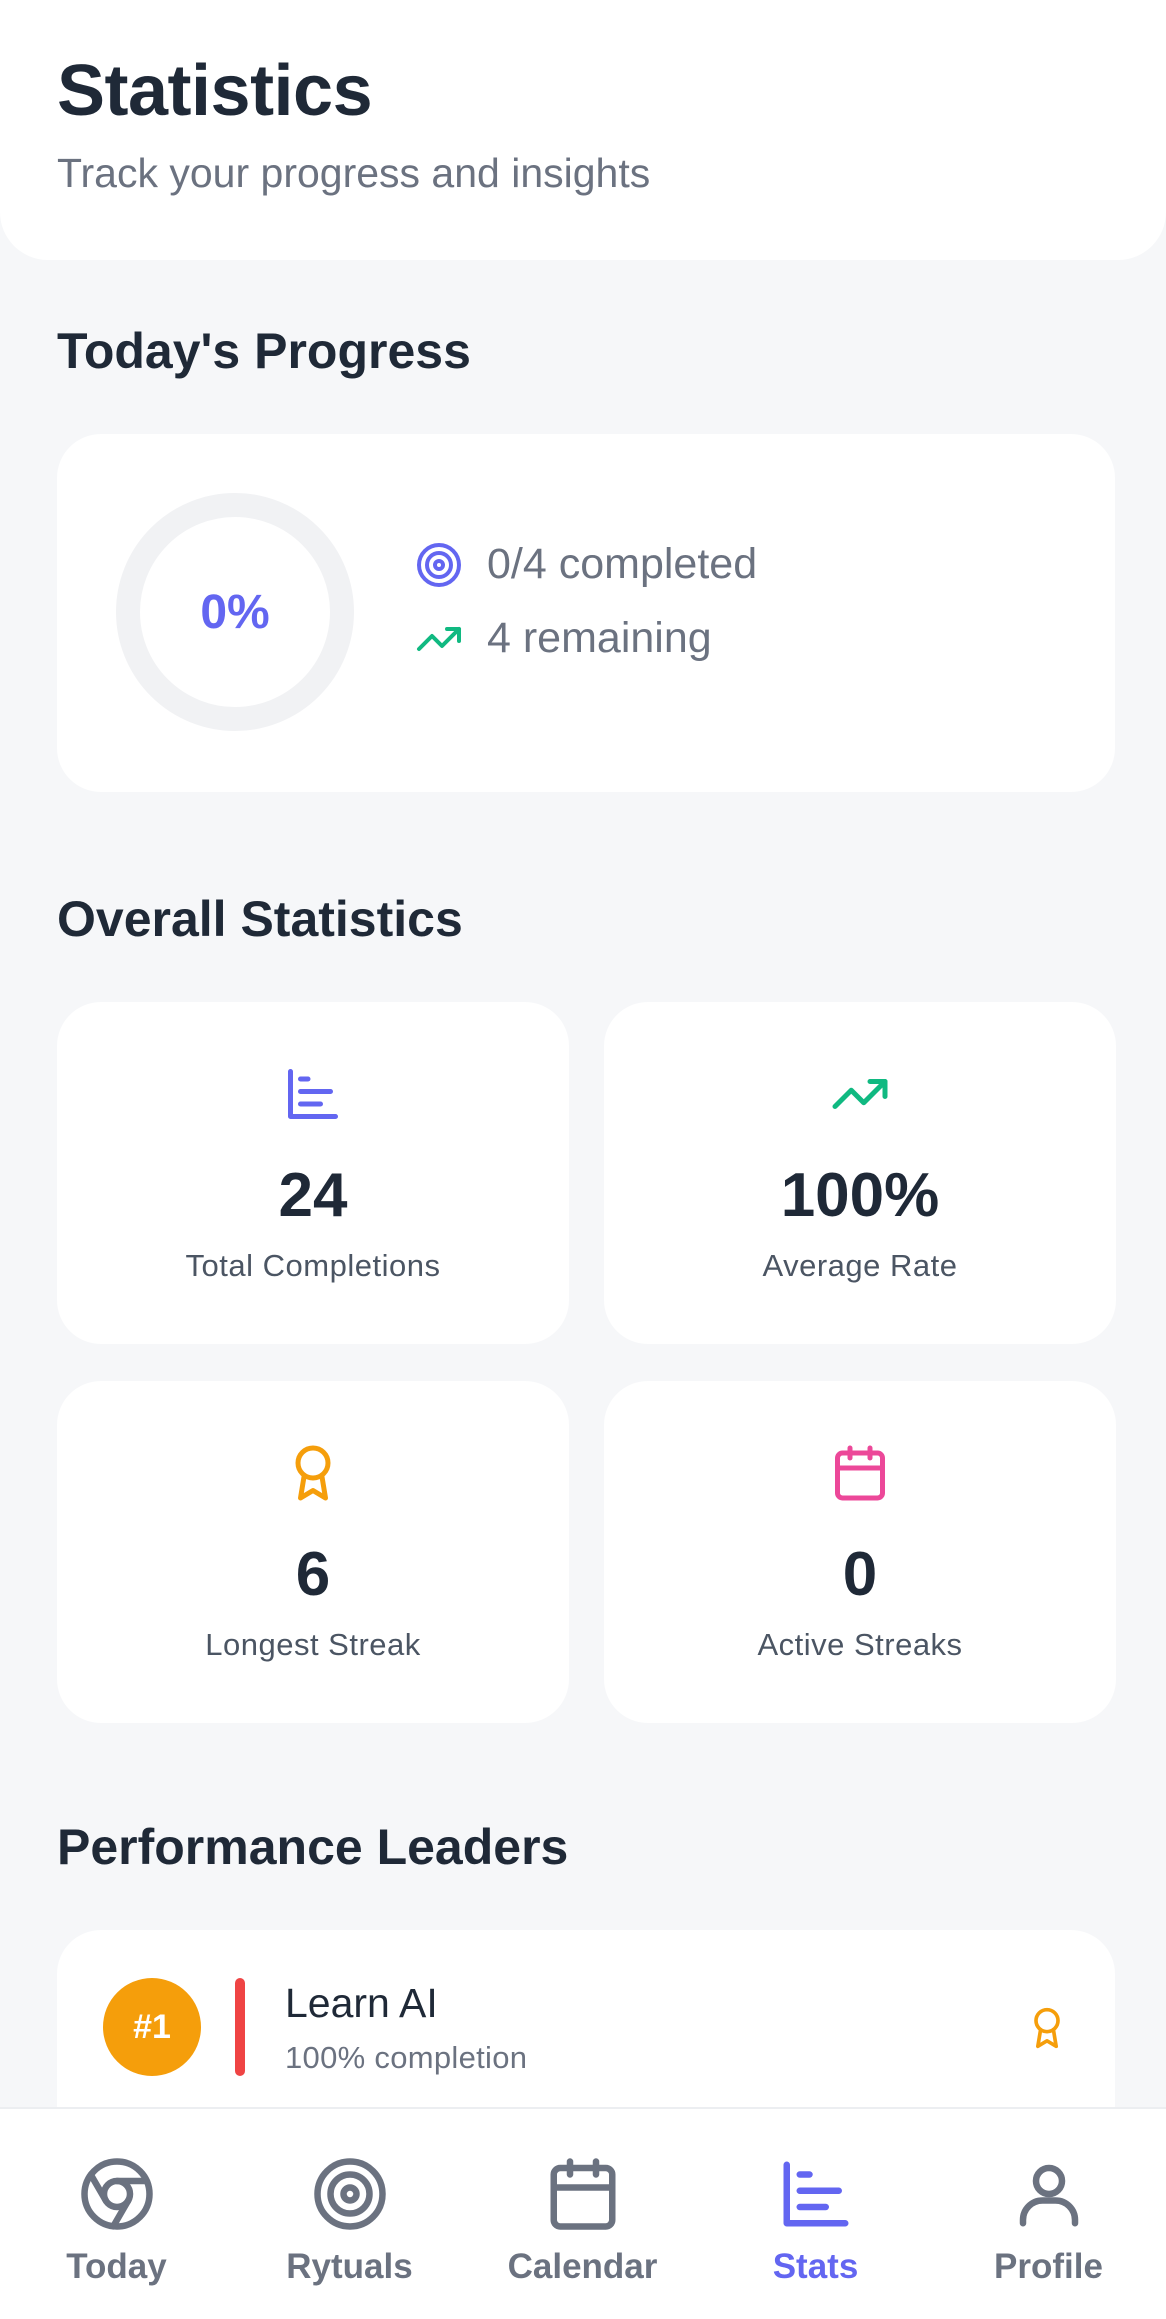 The image size is (1166, 2319). What do you see at coordinates (582, 2266) in the screenshot?
I see `nav-label: Calendar` at bounding box center [582, 2266].